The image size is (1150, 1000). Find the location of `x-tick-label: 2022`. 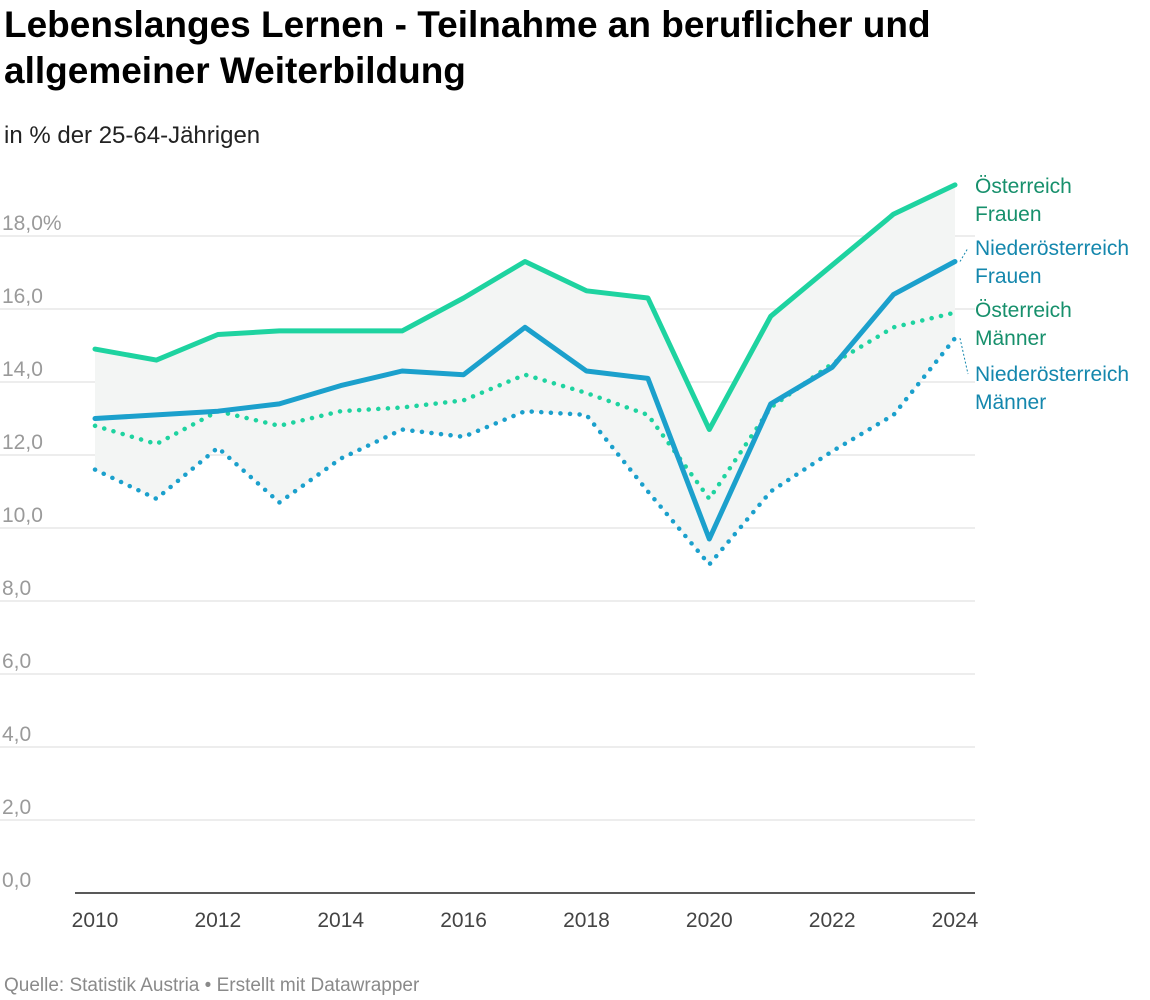

x-tick-label: 2022 is located at coordinates (832, 920).